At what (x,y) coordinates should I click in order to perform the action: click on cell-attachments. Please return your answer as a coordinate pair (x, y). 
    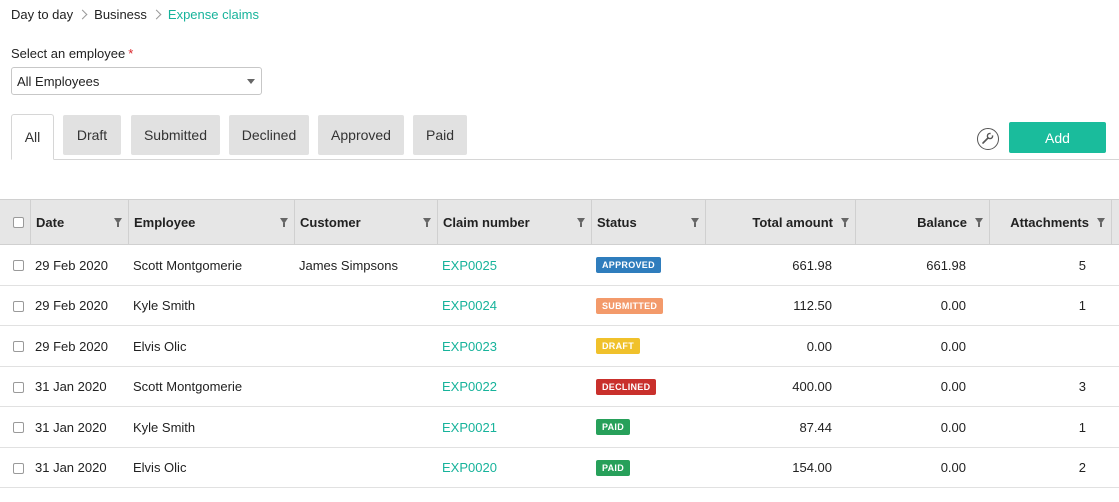
    Looking at the image, I should click on (1038, 346).